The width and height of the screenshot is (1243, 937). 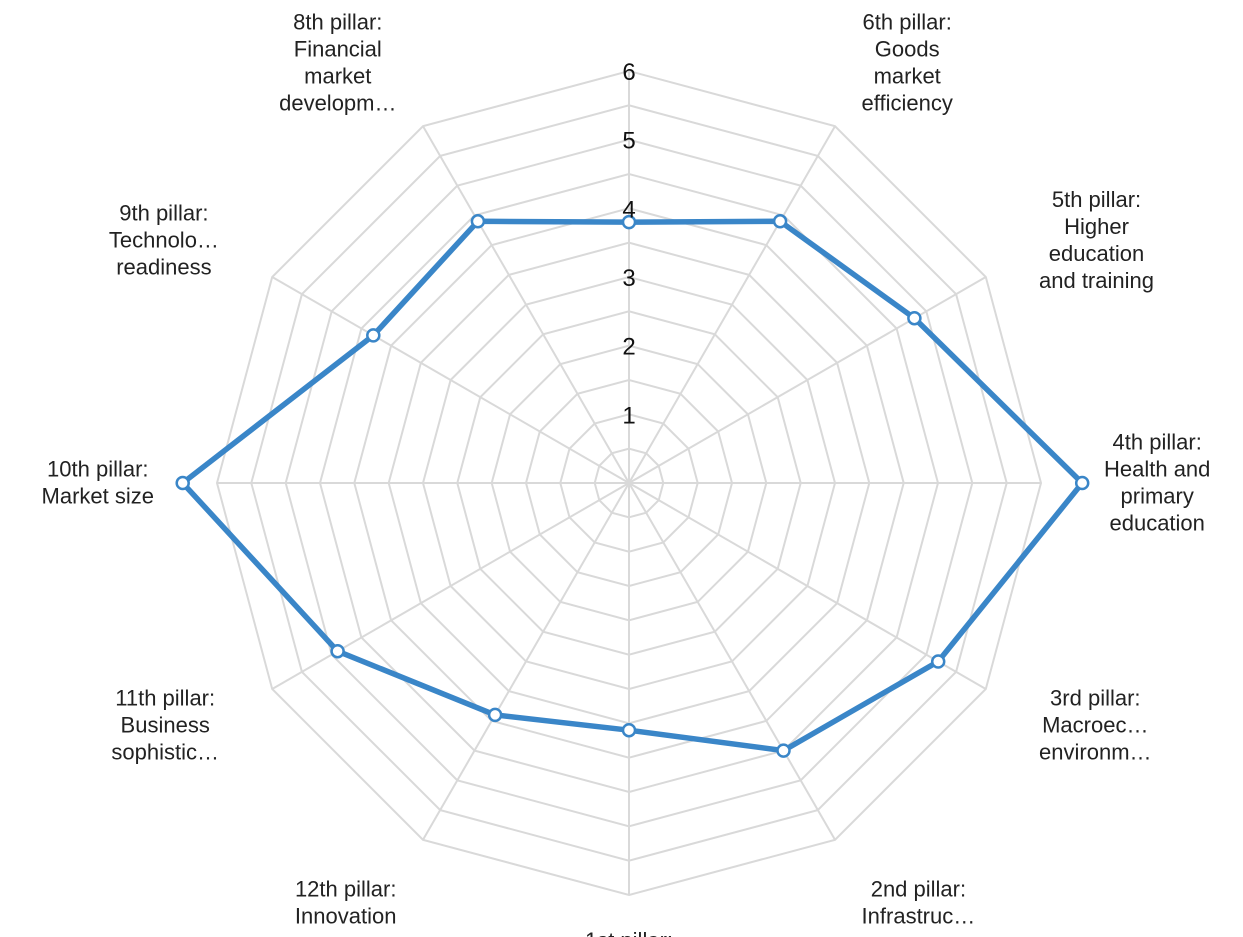 What do you see at coordinates (907, 49) in the screenshot?
I see `category-label-line: Goods` at bounding box center [907, 49].